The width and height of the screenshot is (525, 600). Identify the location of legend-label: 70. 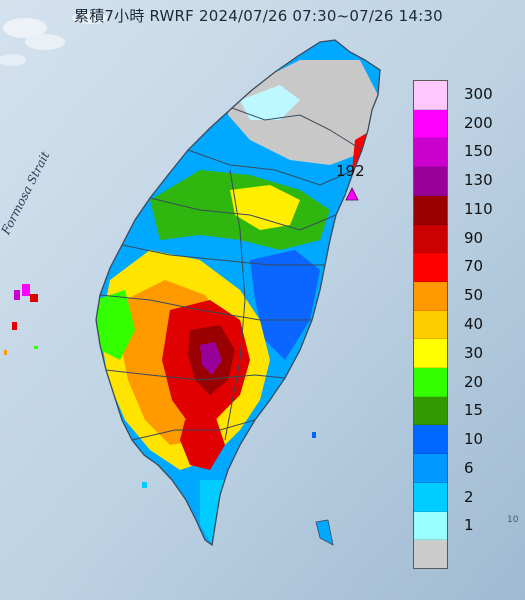
(474, 266).